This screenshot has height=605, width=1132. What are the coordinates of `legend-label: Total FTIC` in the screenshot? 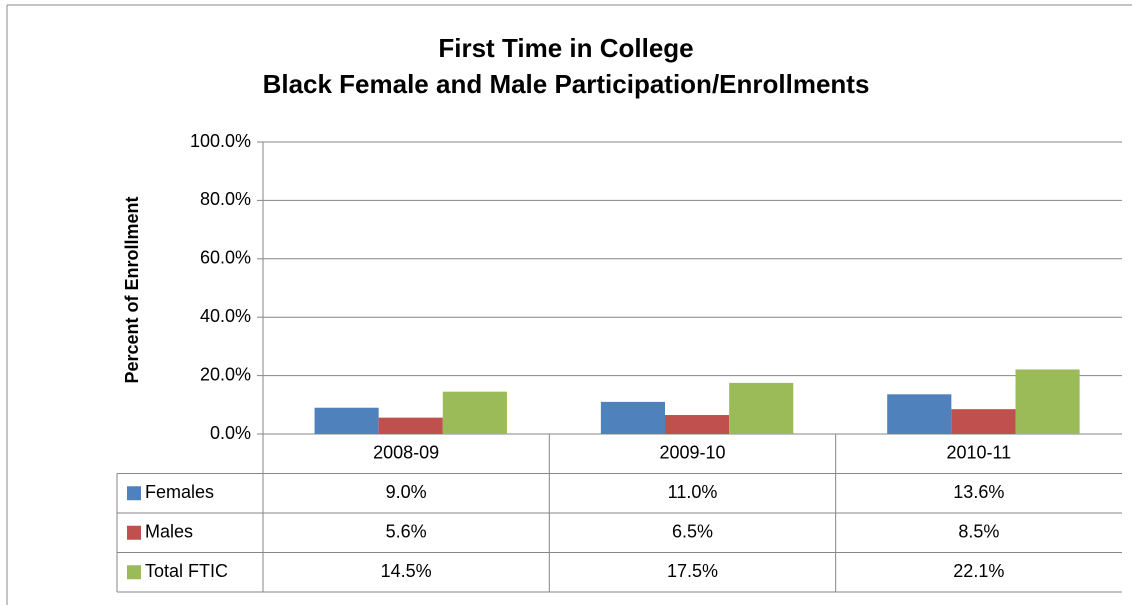 It's located at (186, 571).